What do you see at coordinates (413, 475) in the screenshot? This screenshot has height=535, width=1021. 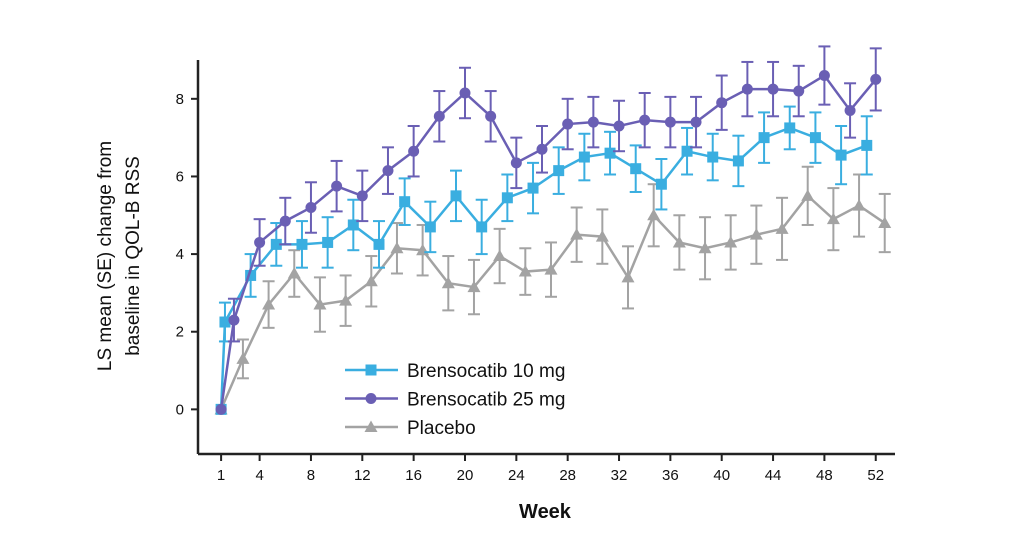 I see `x-tick-label: 16` at bounding box center [413, 475].